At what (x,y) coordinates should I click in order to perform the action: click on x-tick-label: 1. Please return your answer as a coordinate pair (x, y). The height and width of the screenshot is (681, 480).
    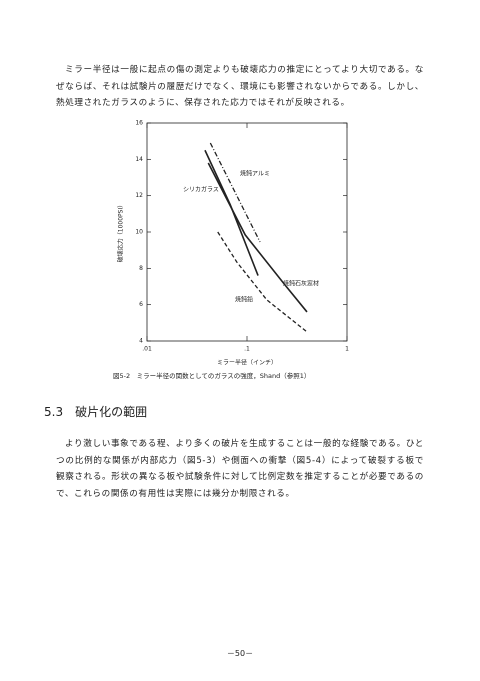
    Looking at the image, I should click on (347, 349).